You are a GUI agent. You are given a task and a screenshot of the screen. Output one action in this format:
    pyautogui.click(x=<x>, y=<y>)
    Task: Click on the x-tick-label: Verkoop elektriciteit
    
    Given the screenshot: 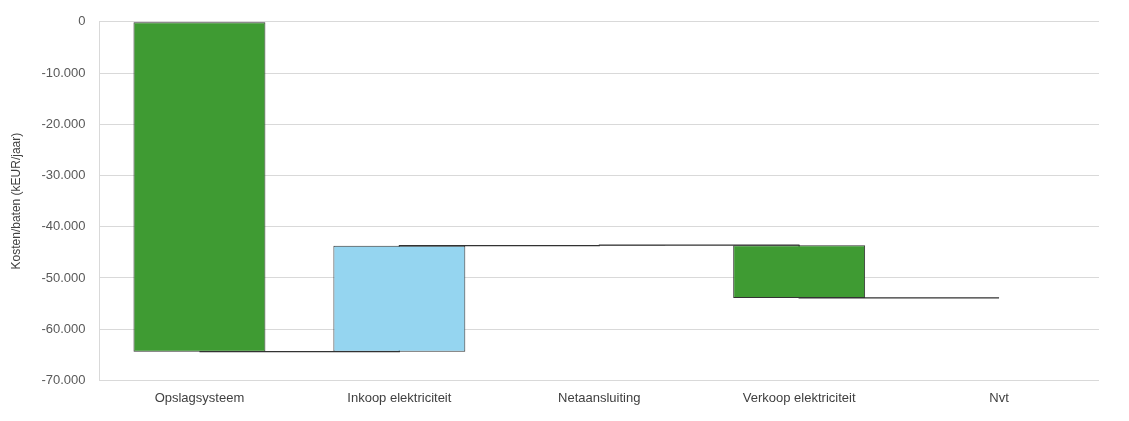 What is the action you would take?
    pyautogui.click(x=799, y=397)
    